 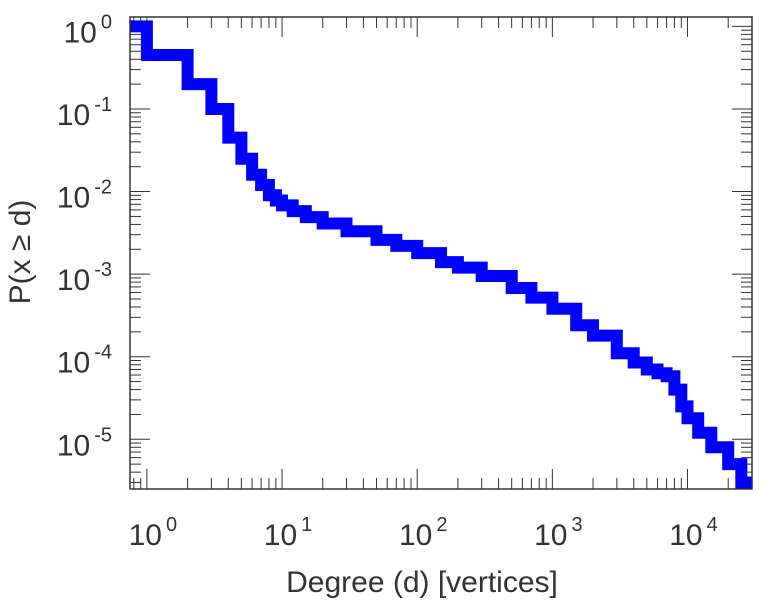 What do you see at coordinates (84, 278) in the screenshot?
I see `y-tick-label: 10 -3` at bounding box center [84, 278].